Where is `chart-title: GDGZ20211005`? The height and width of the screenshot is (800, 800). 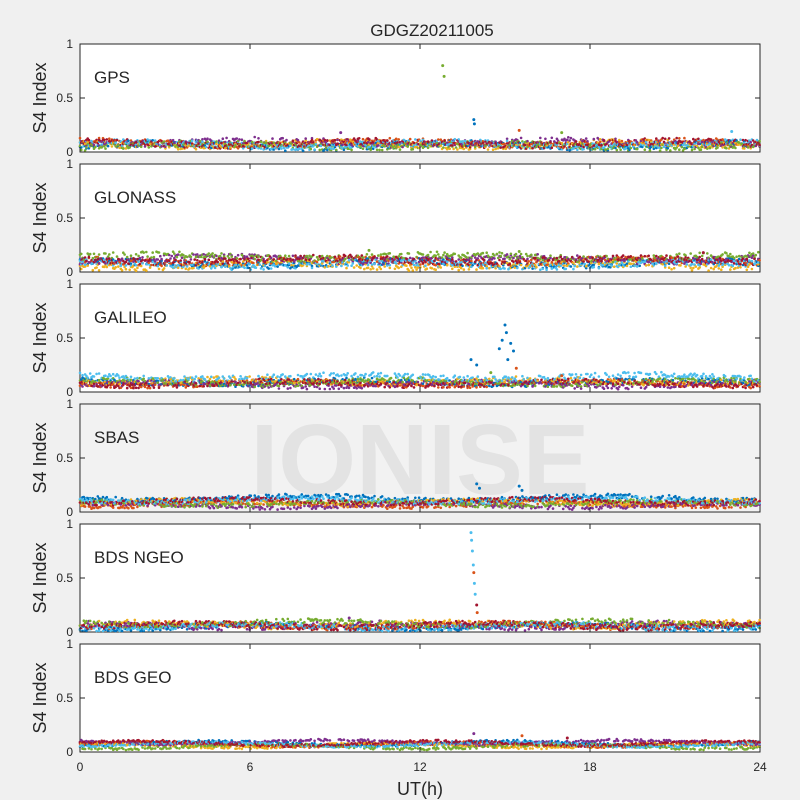 chart-title: GDGZ20211005 is located at coordinates (431, 30).